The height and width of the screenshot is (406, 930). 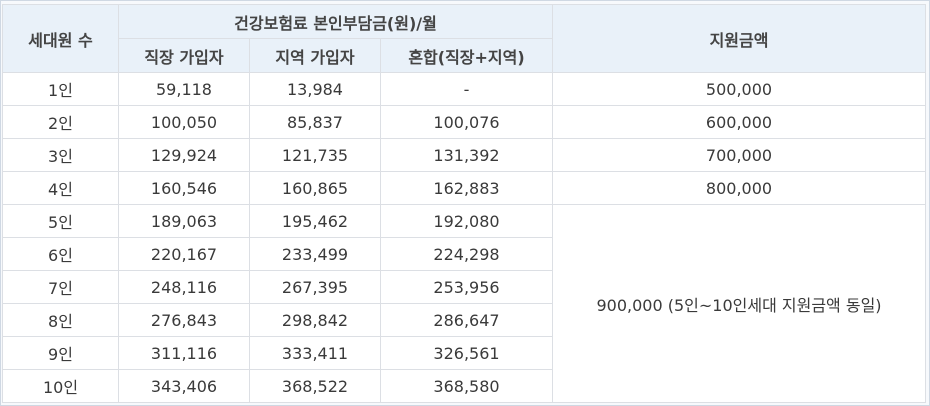 I want to click on cell-workplace: 189,063, so click(x=184, y=221).